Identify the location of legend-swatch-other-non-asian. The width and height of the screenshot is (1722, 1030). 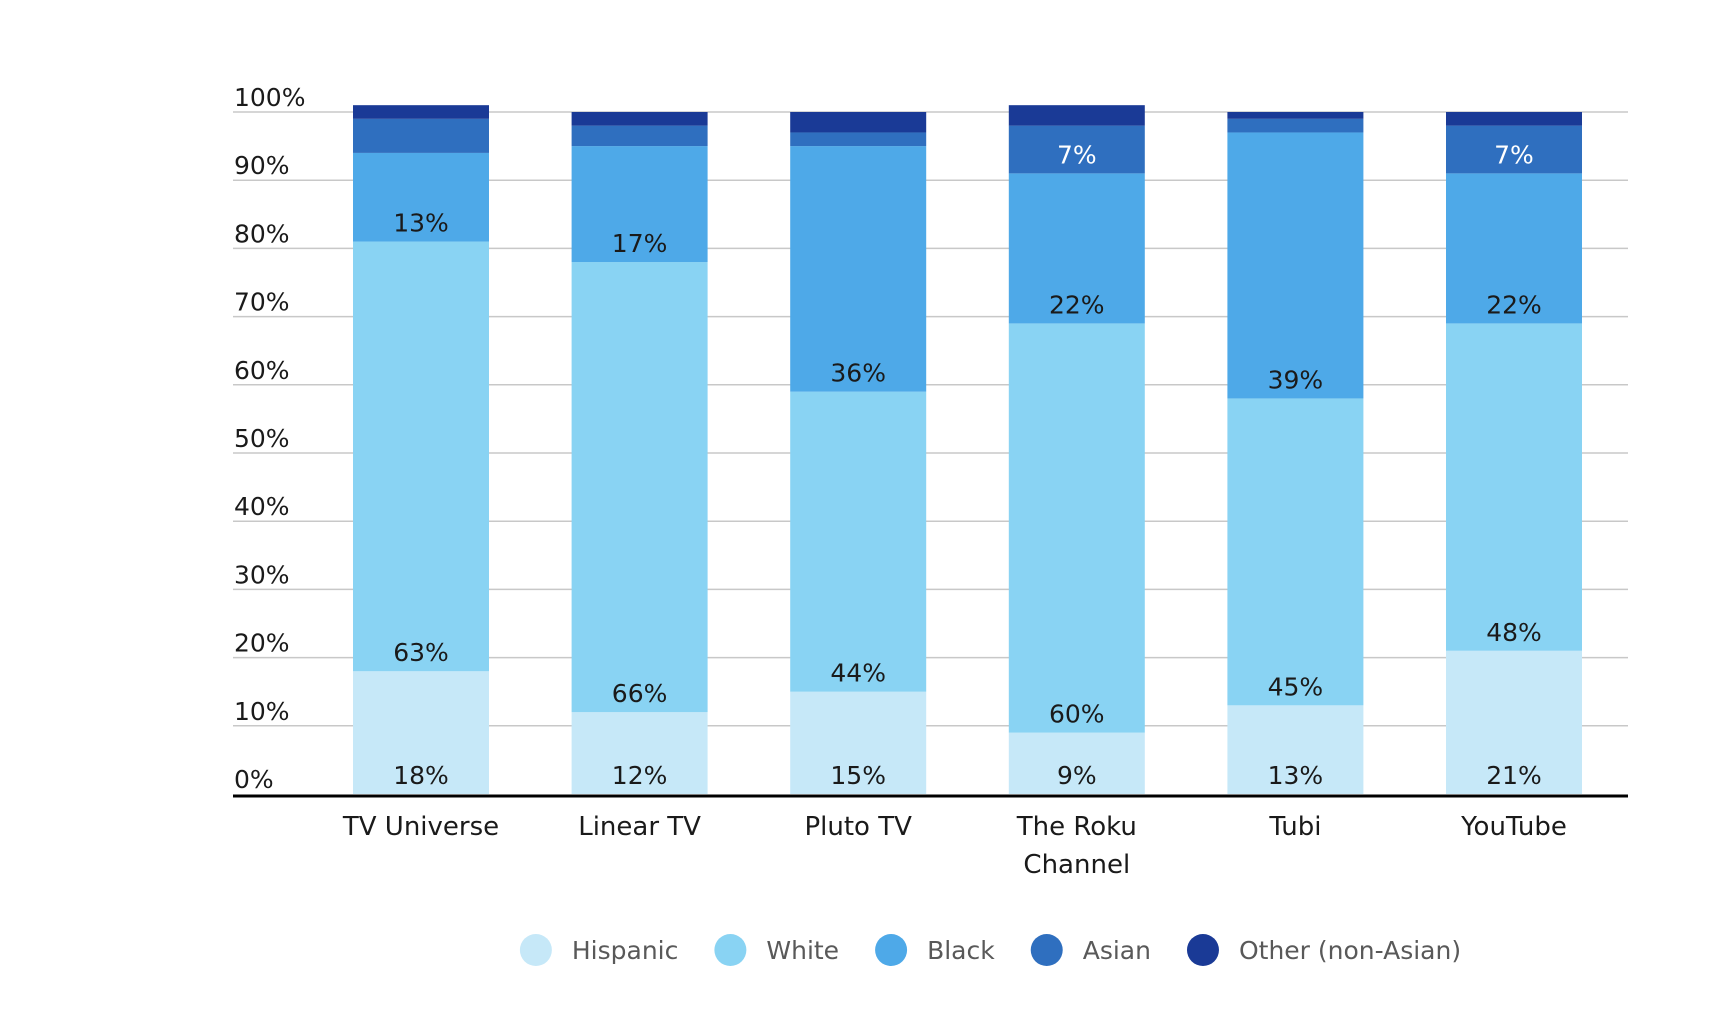
(1202, 950).